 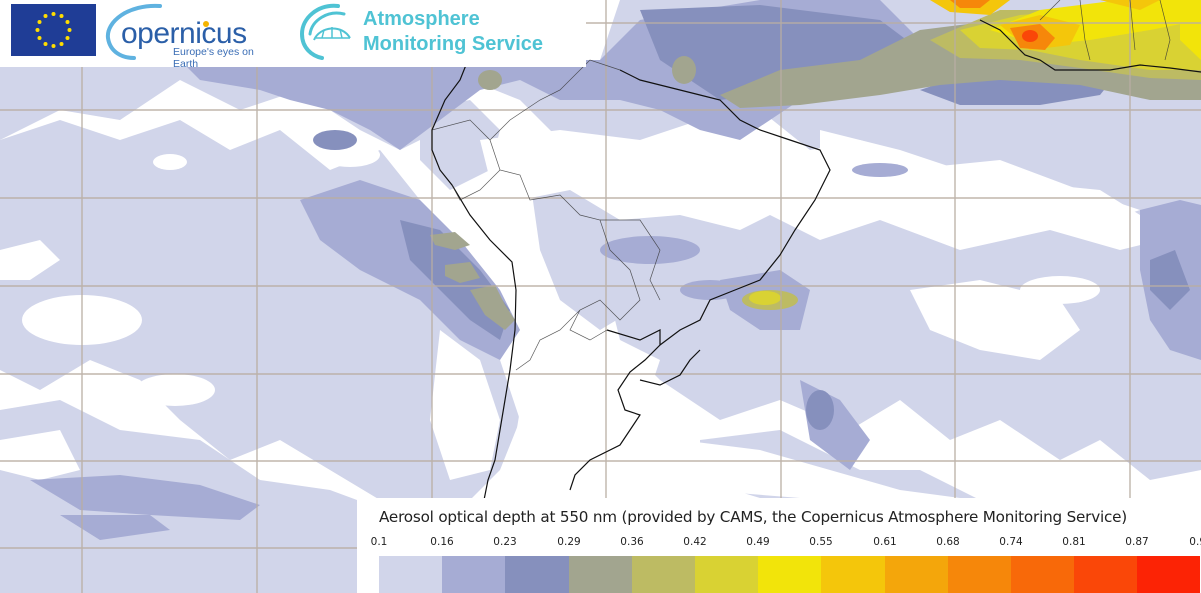 I want to click on legend-tick: 0.55, so click(x=821, y=542).